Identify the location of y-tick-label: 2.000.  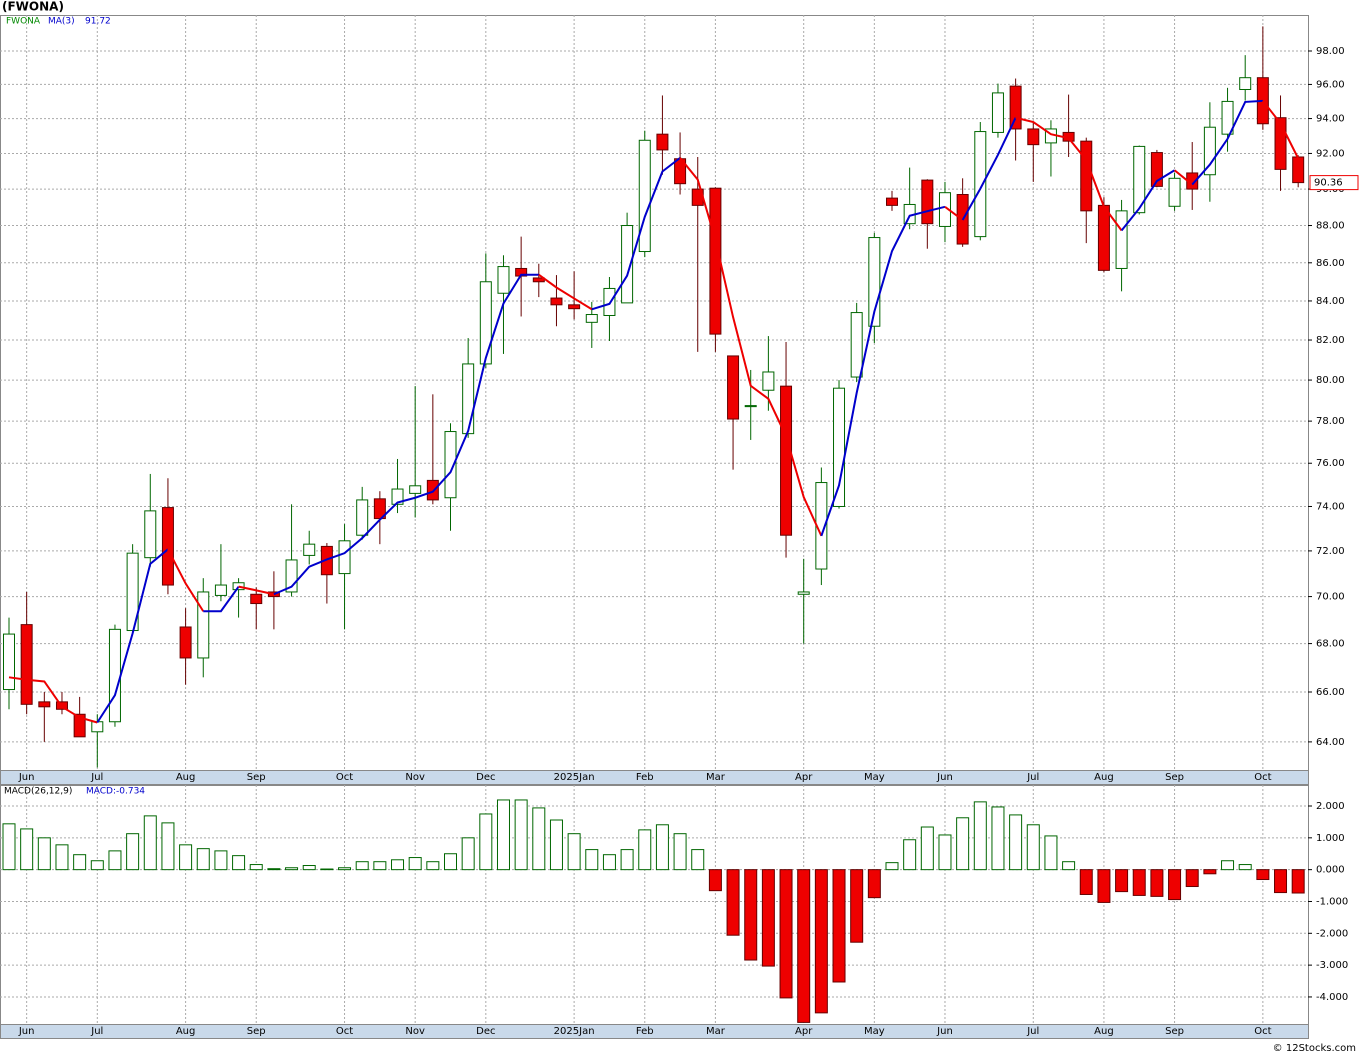
(1330, 806).